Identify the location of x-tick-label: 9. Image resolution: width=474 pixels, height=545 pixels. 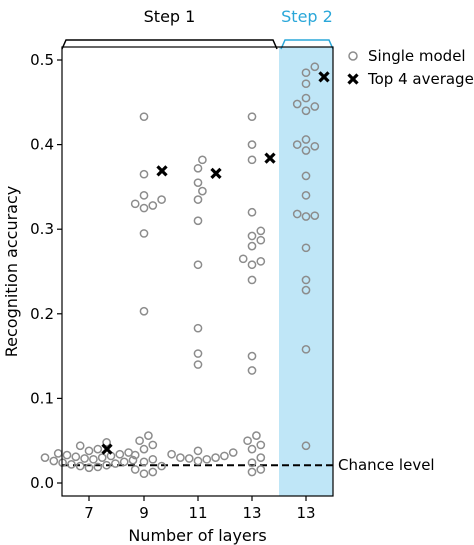
(144, 513).